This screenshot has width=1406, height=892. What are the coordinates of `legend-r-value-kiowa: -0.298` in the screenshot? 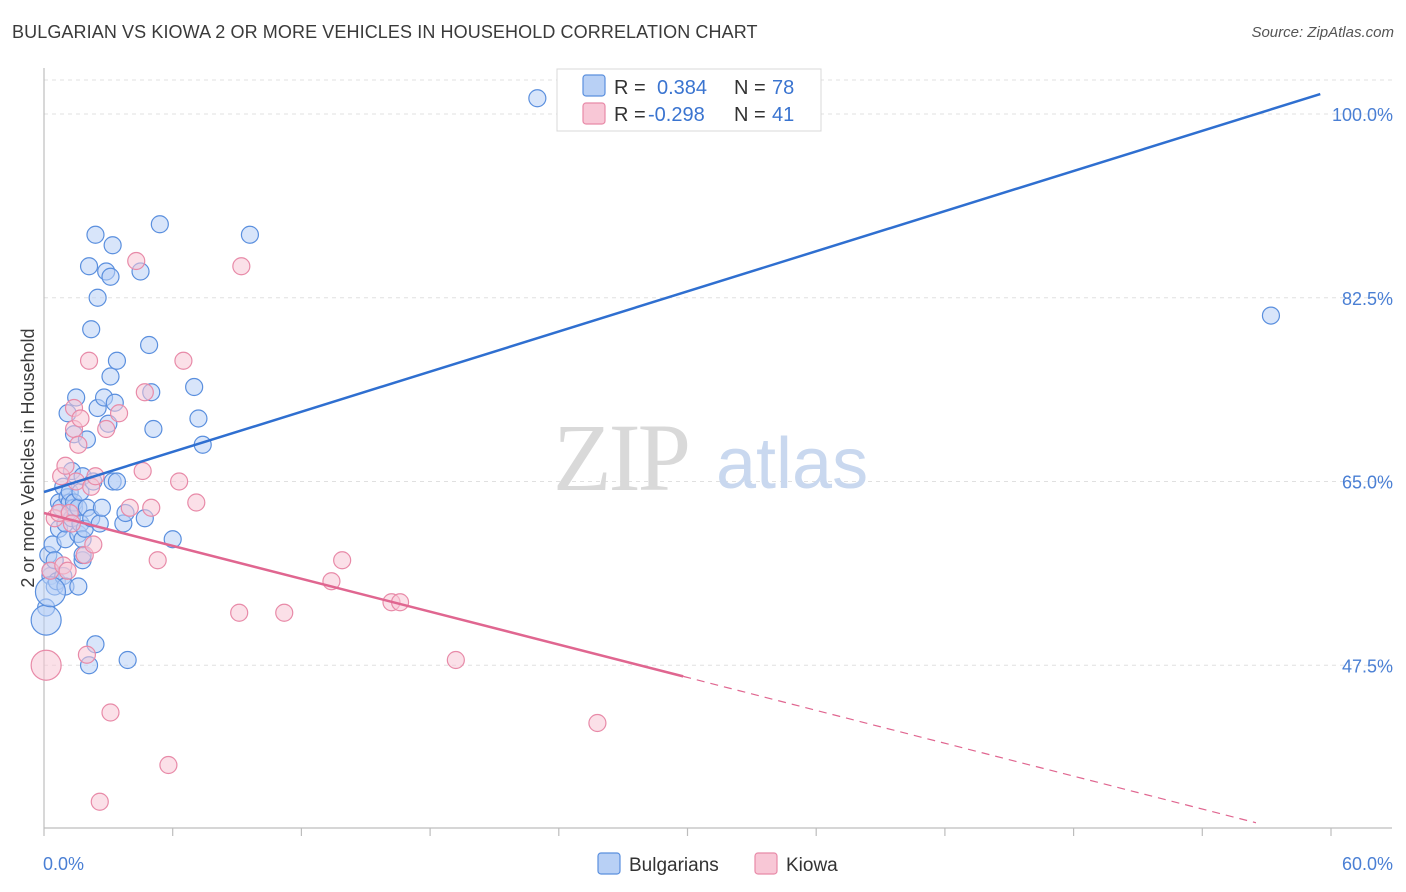 It's located at (676, 115).